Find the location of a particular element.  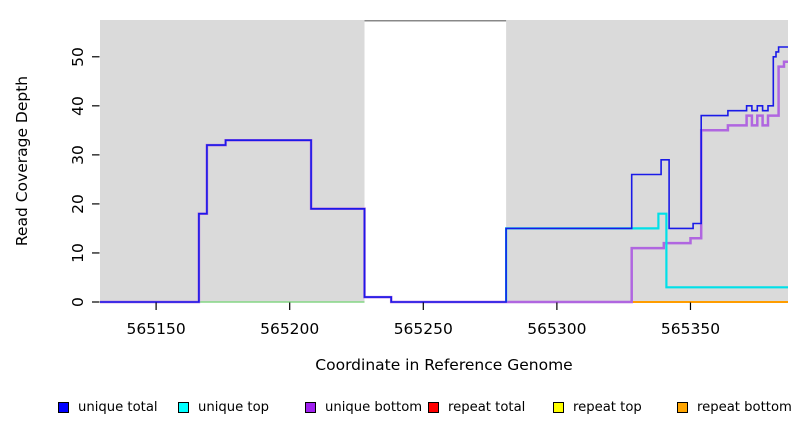

y-tick-label: 50 is located at coordinates (78, 56).